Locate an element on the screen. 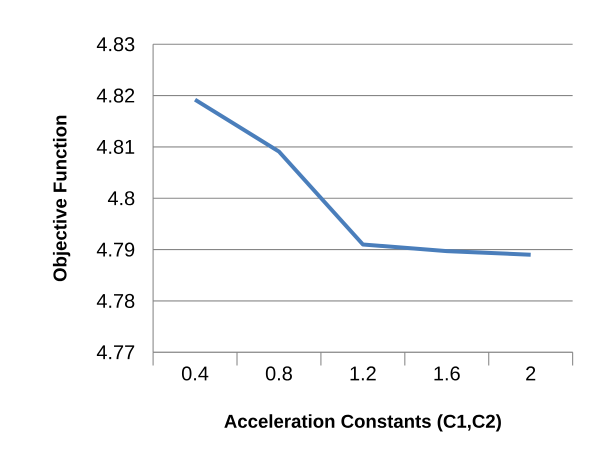 The height and width of the screenshot is (462, 615). y-tick-label: 4.8 is located at coordinates (121, 198).